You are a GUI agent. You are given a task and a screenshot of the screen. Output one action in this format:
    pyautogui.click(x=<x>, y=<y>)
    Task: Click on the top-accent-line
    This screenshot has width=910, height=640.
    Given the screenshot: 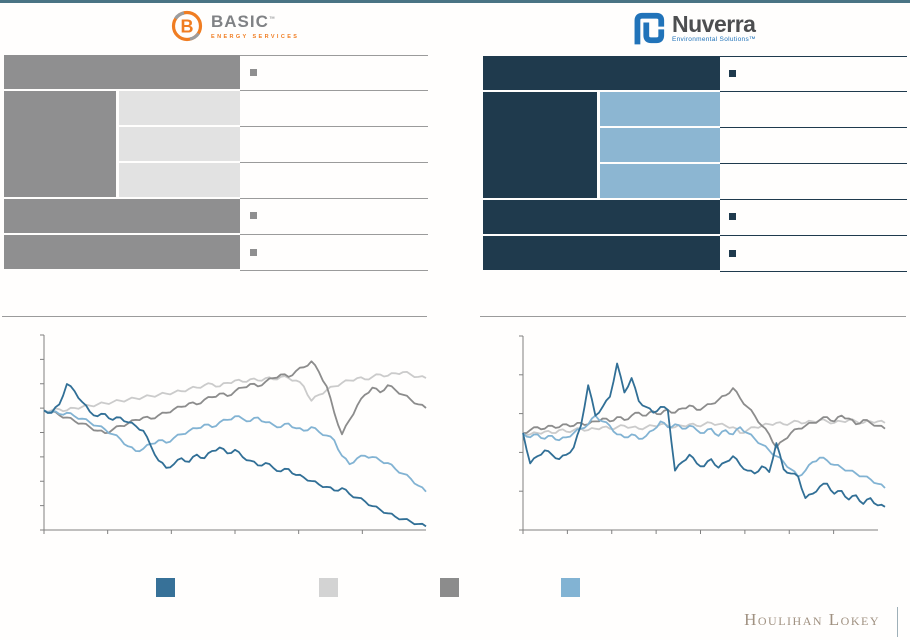 What is the action you would take?
    pyautogui.click(x=455, y=1)
    